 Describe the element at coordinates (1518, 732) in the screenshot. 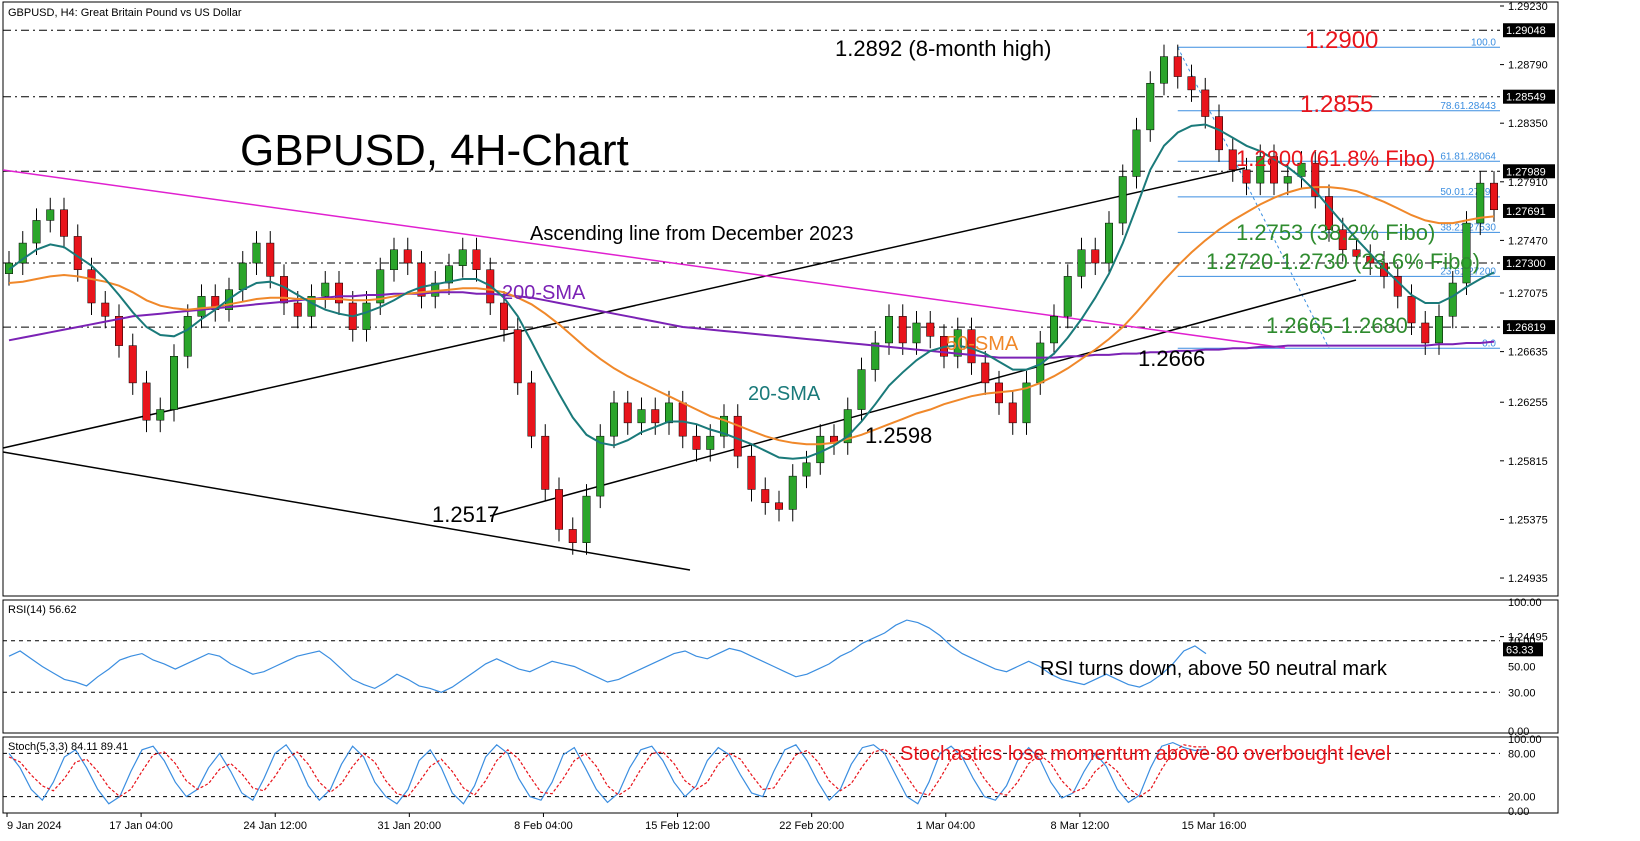

I see `rsi-tick-label: 0.00` at that location.